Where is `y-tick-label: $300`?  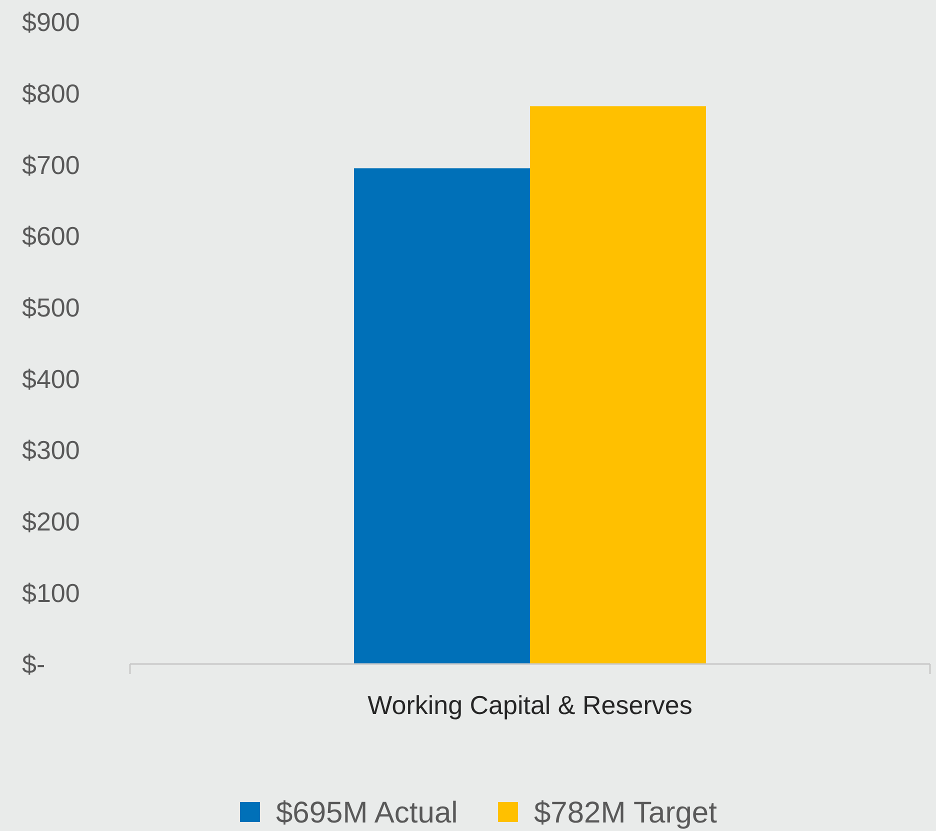
y-tick-label: $300 is located at coordinates (51, 450).